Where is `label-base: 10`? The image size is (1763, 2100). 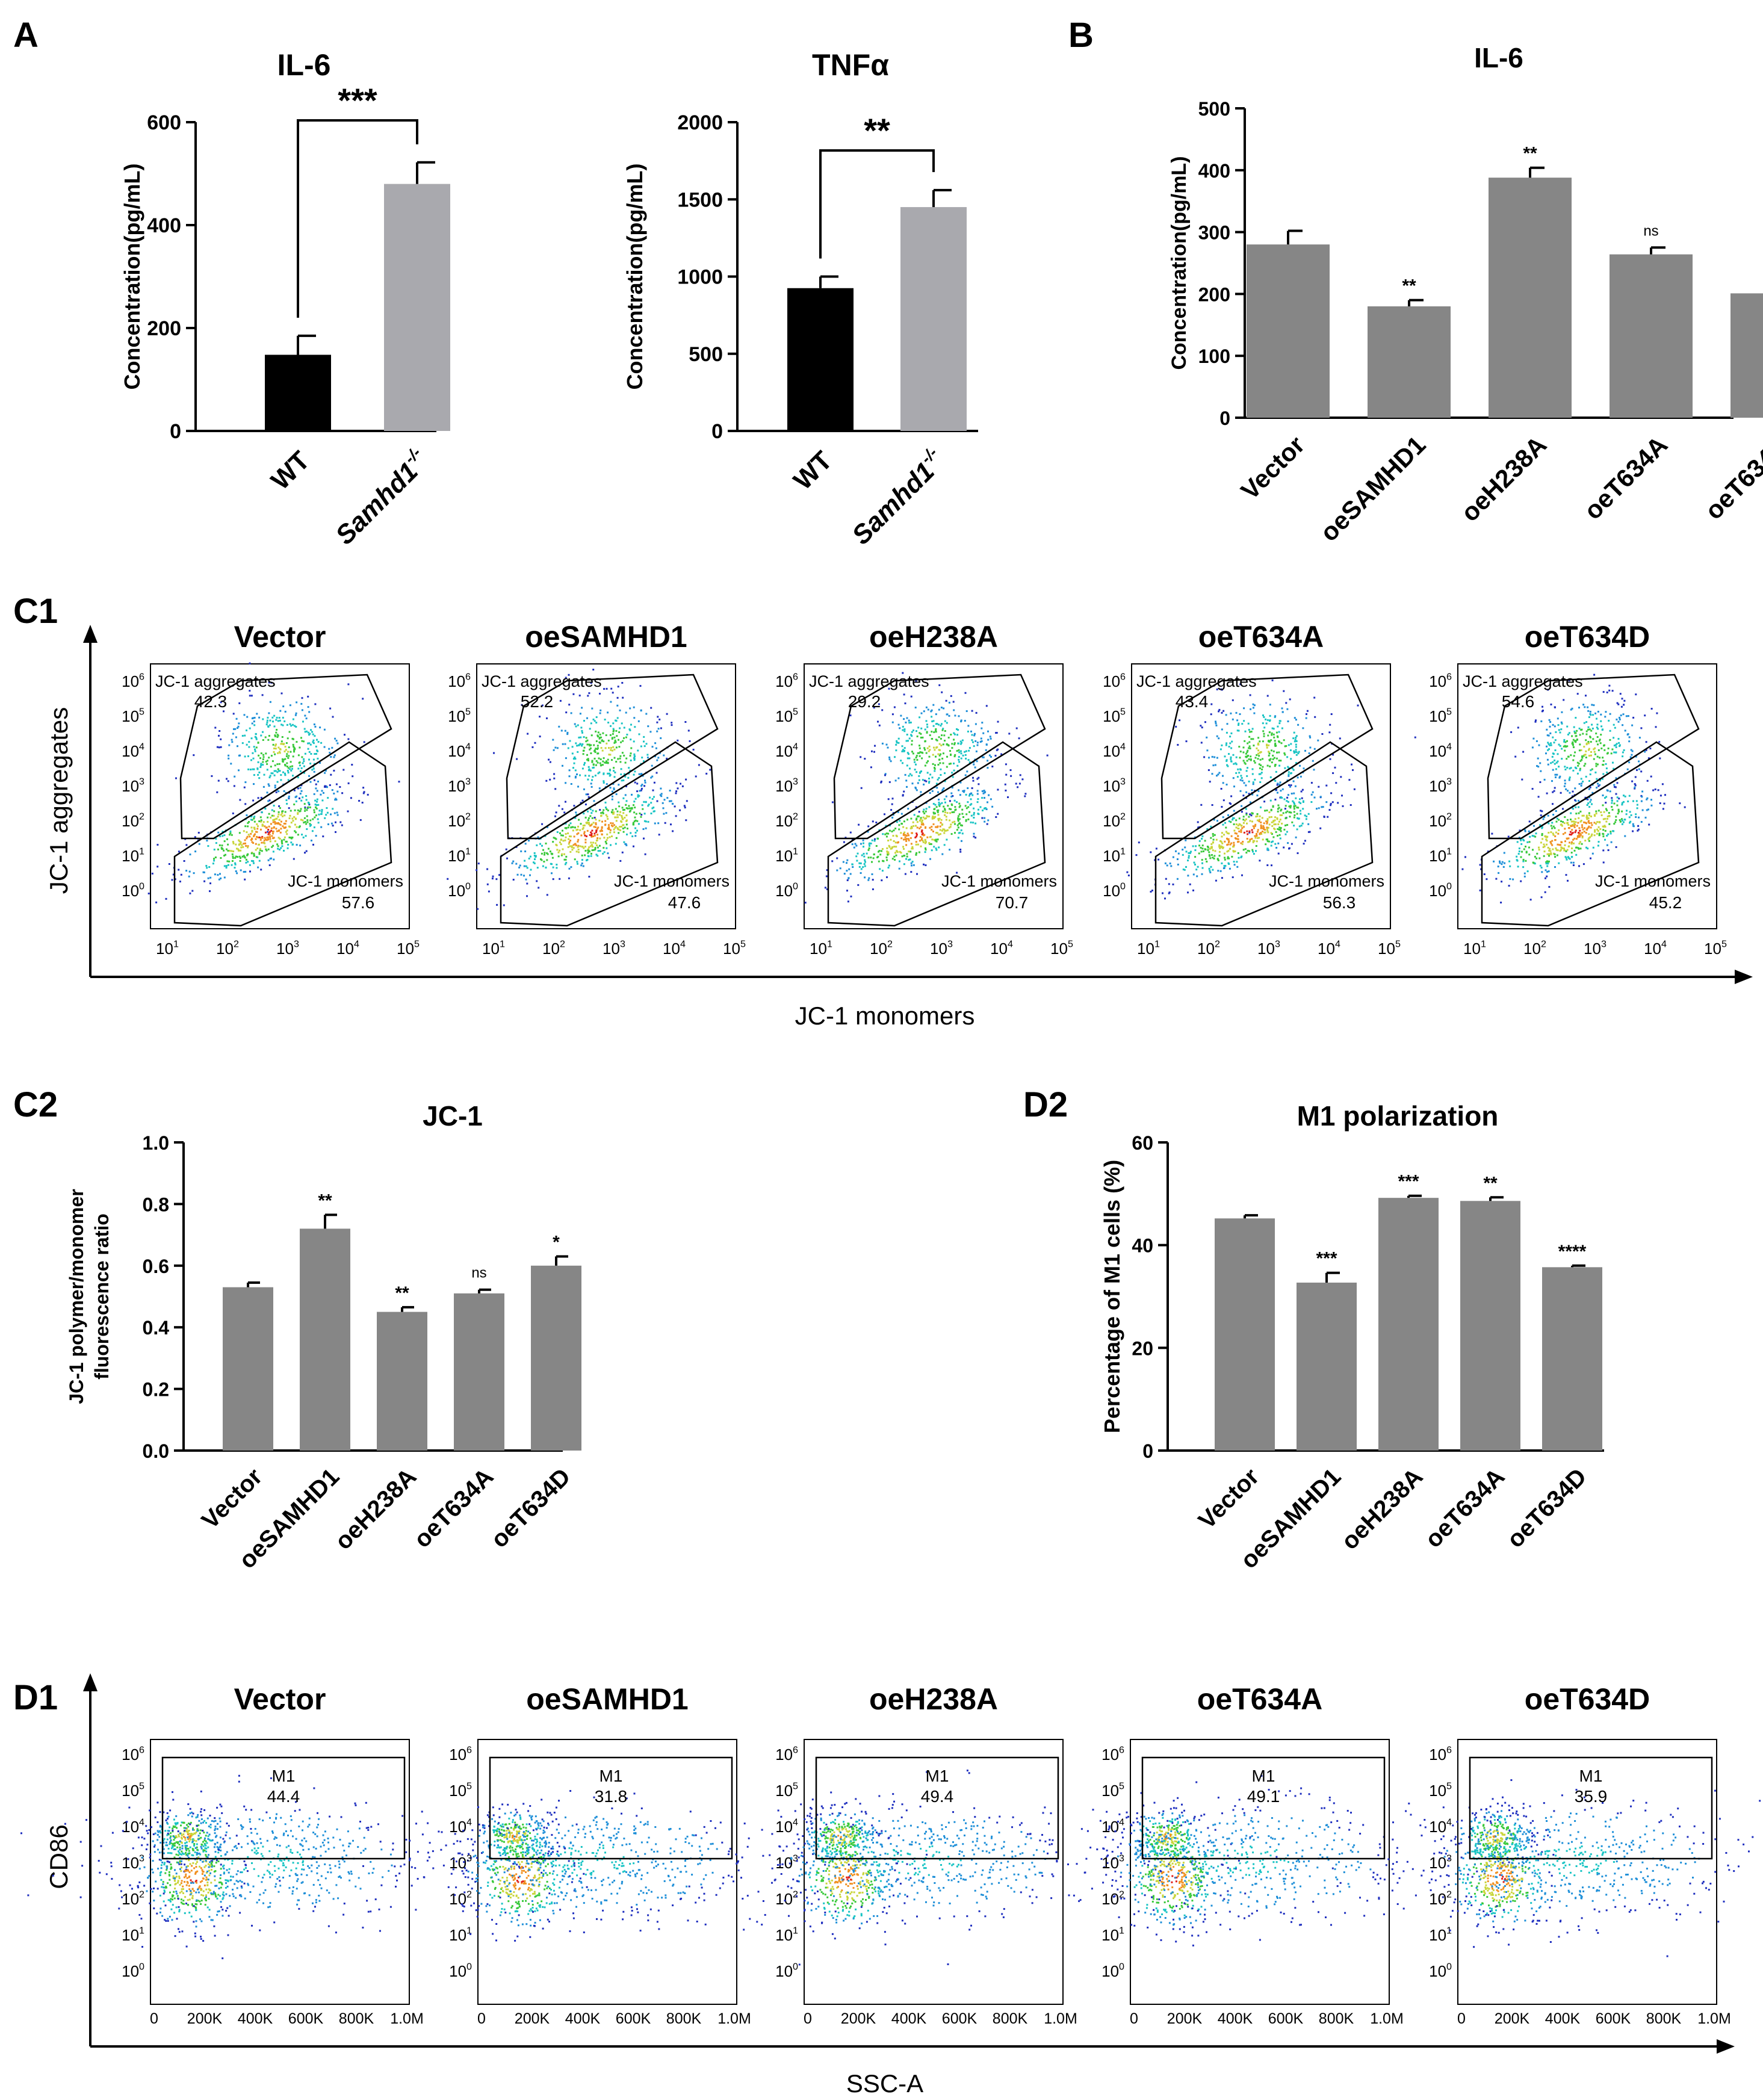
label-base: 10 is located at coordinates (456, 681).